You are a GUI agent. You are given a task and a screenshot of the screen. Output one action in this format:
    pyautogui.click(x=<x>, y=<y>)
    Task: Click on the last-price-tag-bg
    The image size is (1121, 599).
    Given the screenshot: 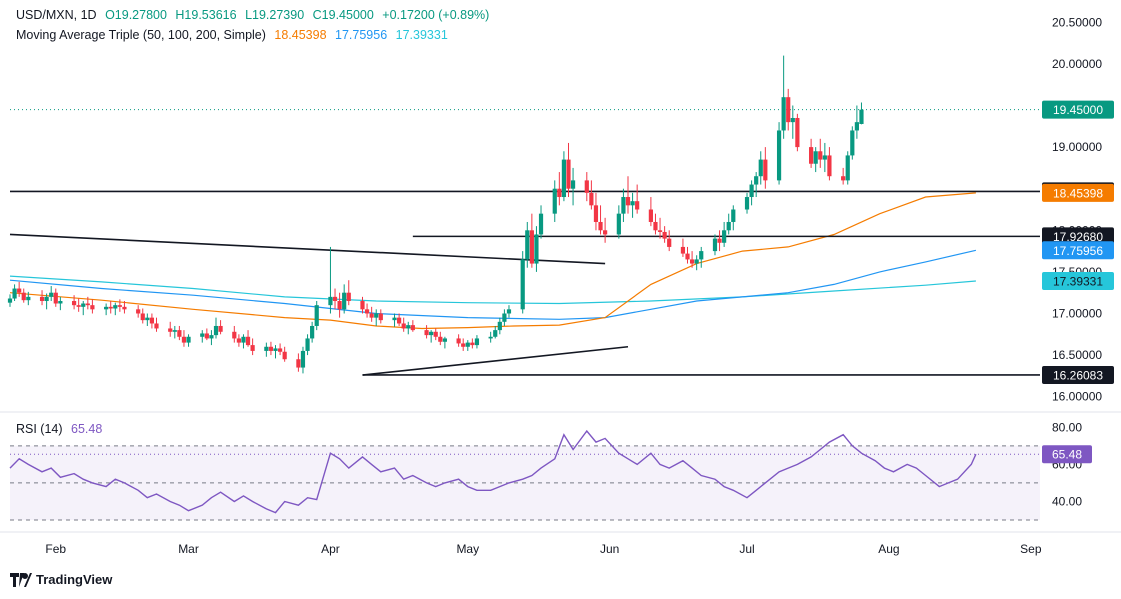 What is the action you would take?
    pyautogui.click(x=1078, y=109)
    